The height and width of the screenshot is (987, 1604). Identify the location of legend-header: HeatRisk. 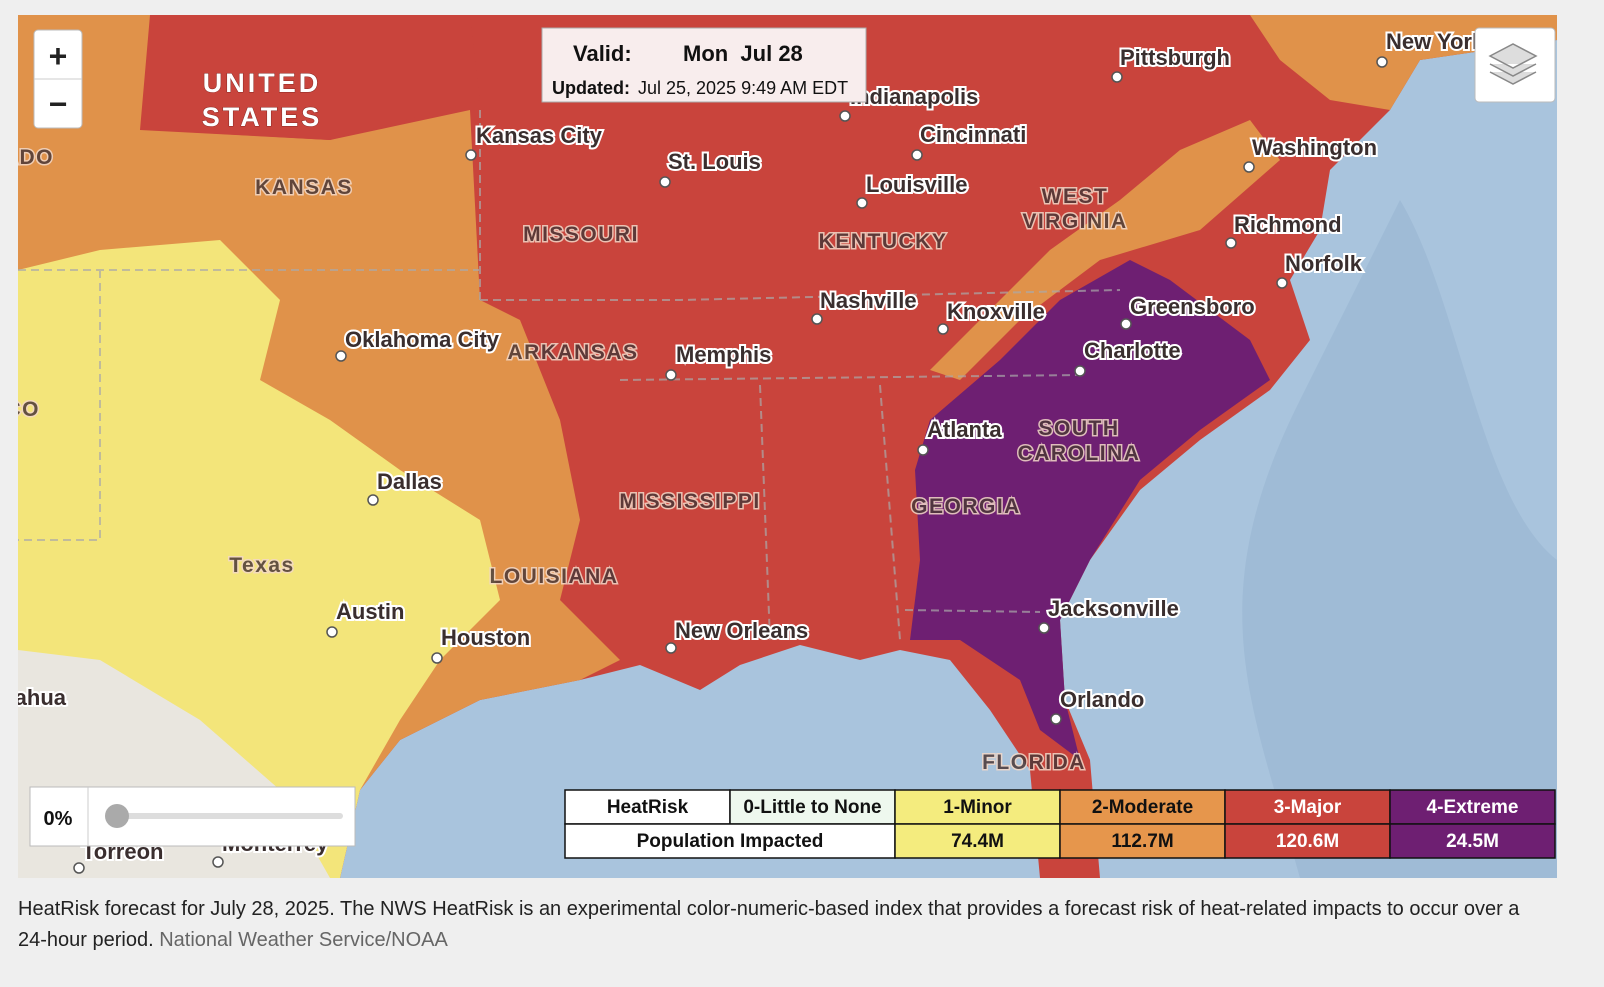
(648, 807).